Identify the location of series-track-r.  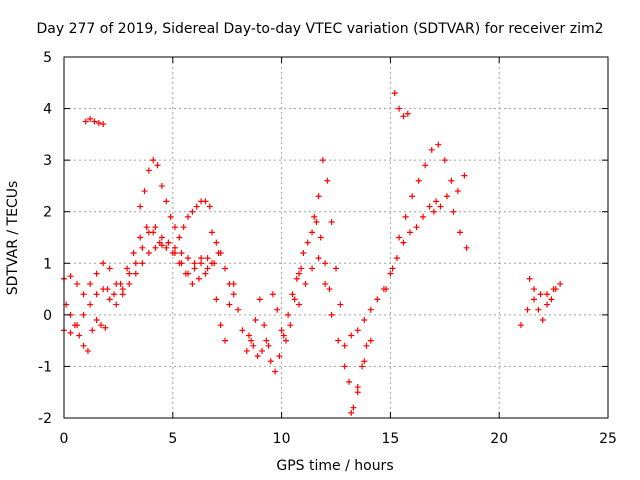
(542, 299).